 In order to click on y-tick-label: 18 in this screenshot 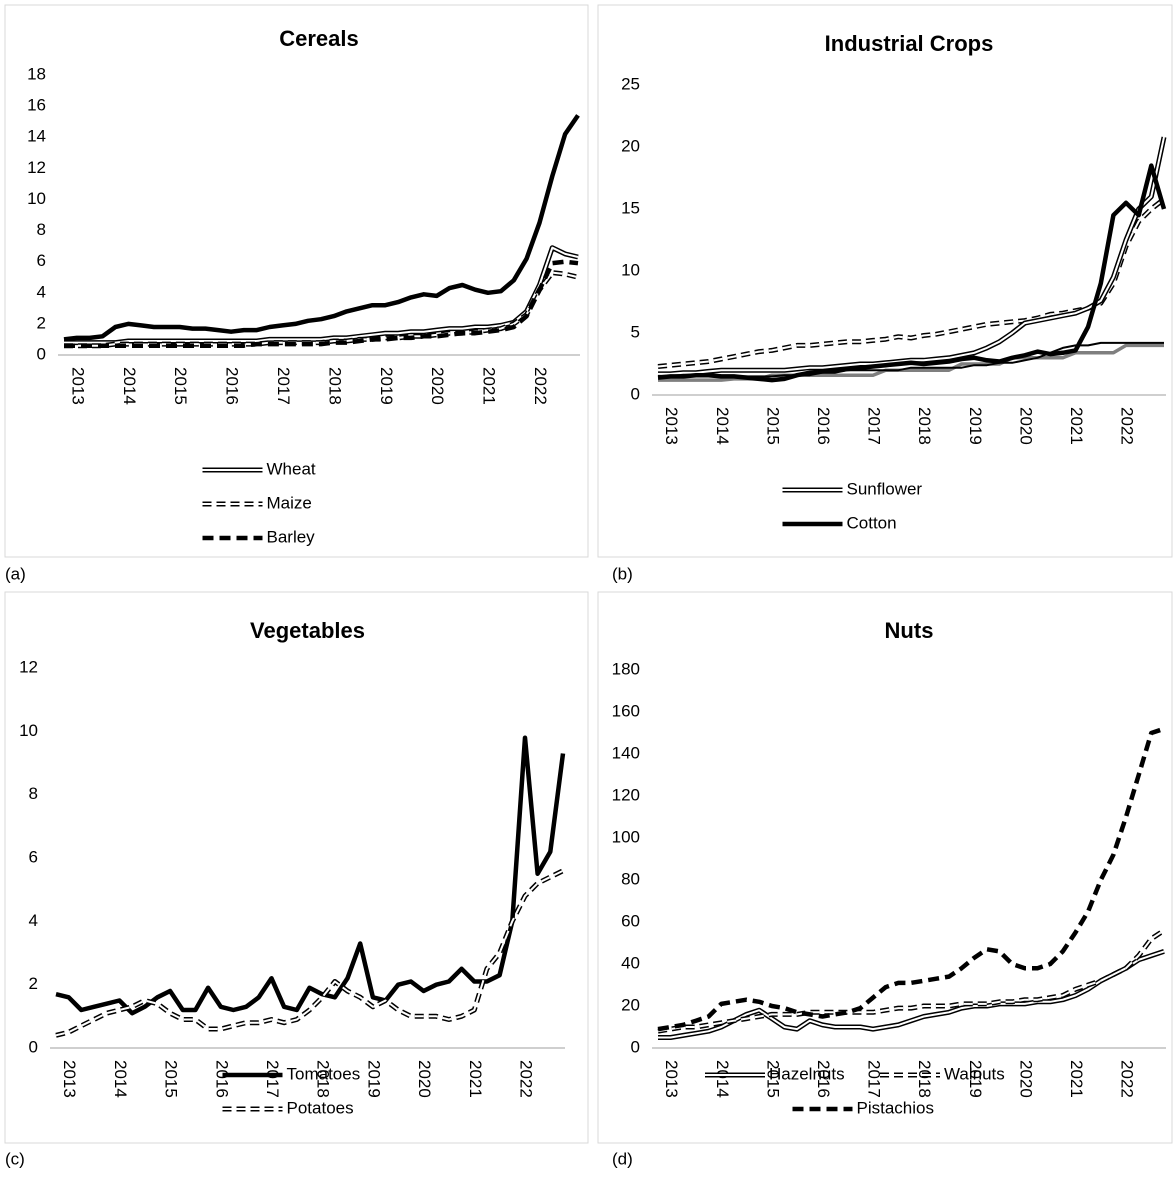, I will do `click(36, 73)`.